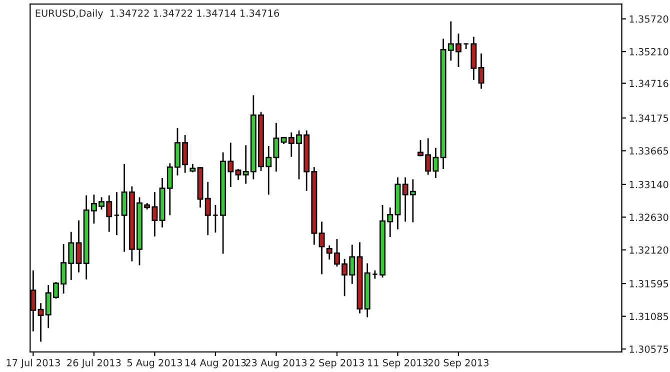 This screenshot has width=670, height=372. Describe the element at coordinates (158, 14) in the screenshot. I see `text: EURUSD,Daily 1.34722 1.34722 1.34714 1.34716` at that location.